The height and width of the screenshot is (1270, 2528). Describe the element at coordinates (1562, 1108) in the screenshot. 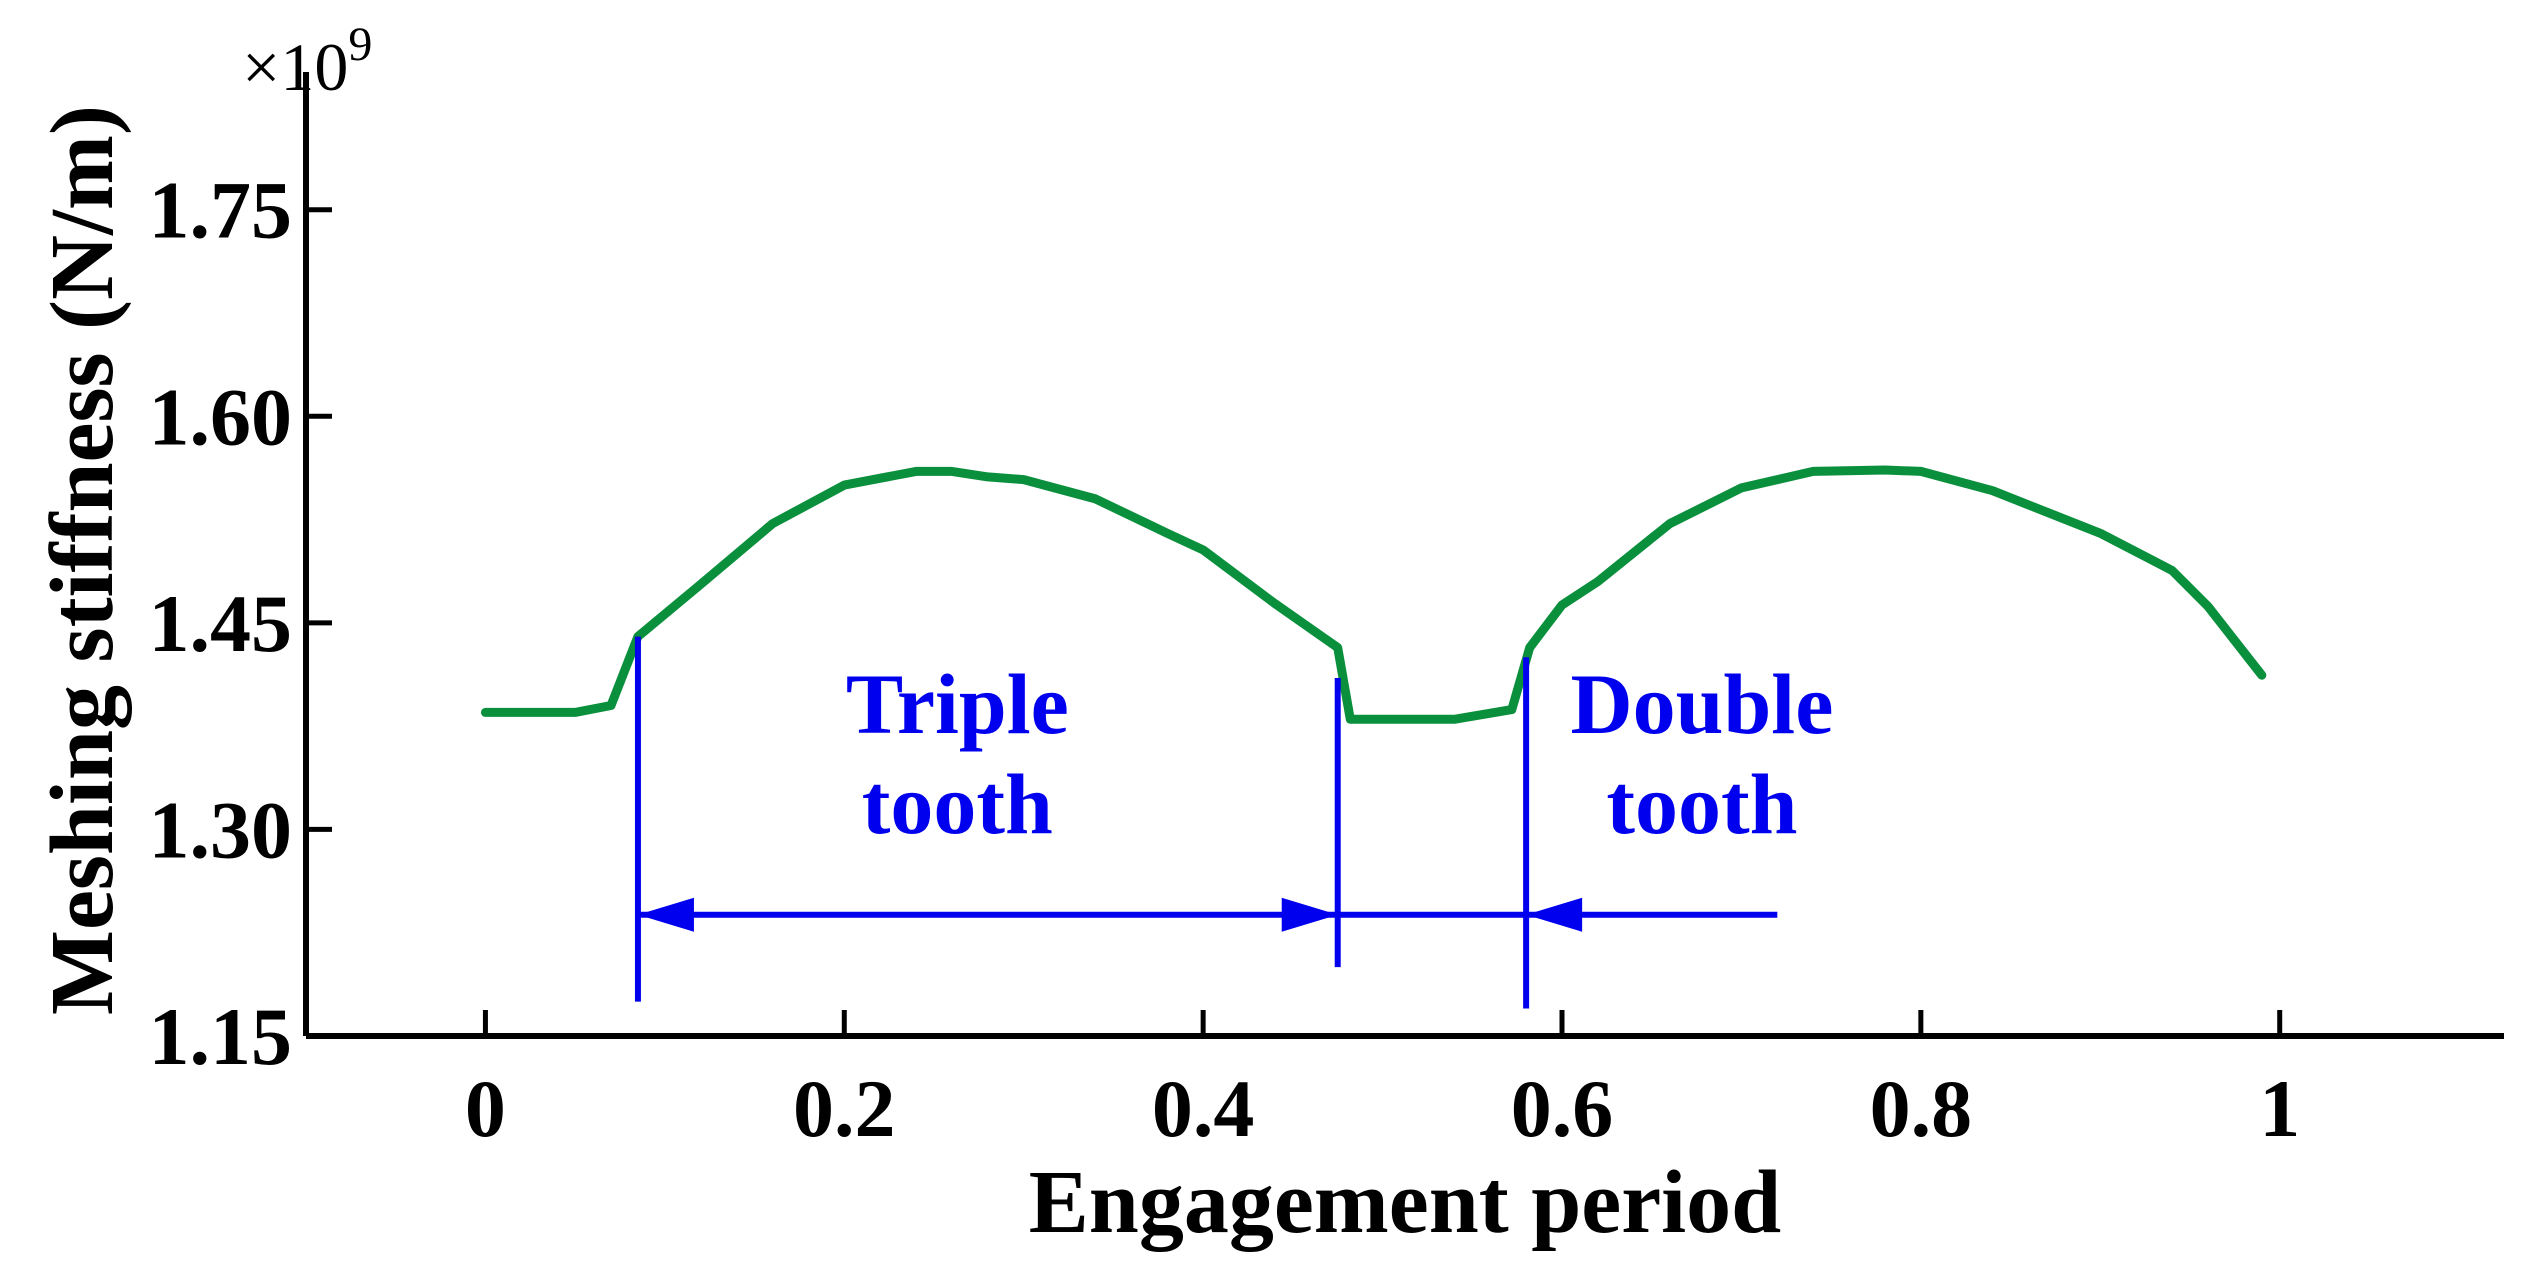

I see `x-tick-label: 0.6` at that location.